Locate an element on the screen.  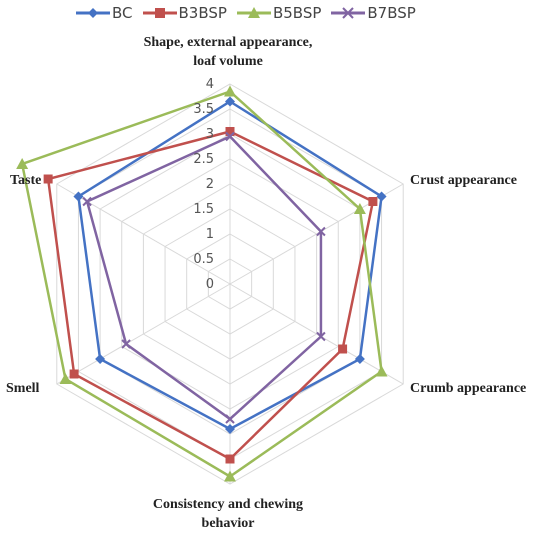
axis-label: behavior is located at coordinates (228, 523).